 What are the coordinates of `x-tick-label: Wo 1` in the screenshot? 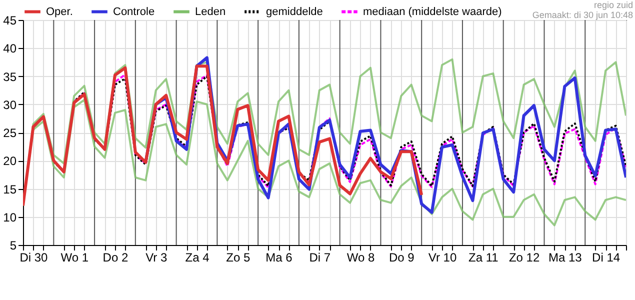 It's located at (74, 257).